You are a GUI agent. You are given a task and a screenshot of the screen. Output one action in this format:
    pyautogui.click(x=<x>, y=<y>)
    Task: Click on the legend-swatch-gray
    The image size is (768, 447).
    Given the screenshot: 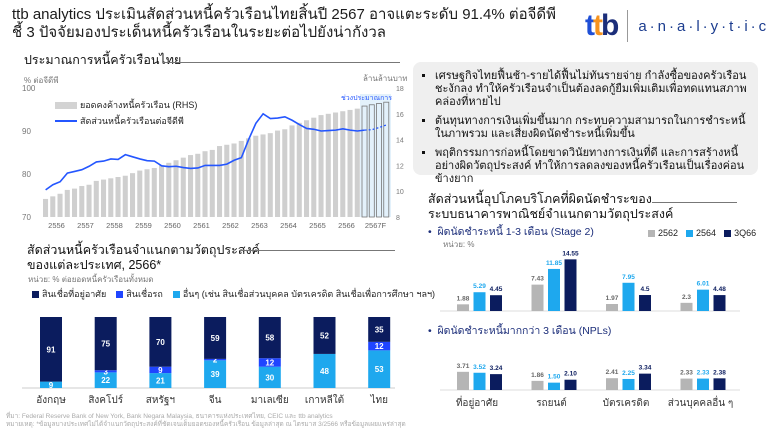 What is the action you would take?
    pyautogui.click(x=66, y=105)
    